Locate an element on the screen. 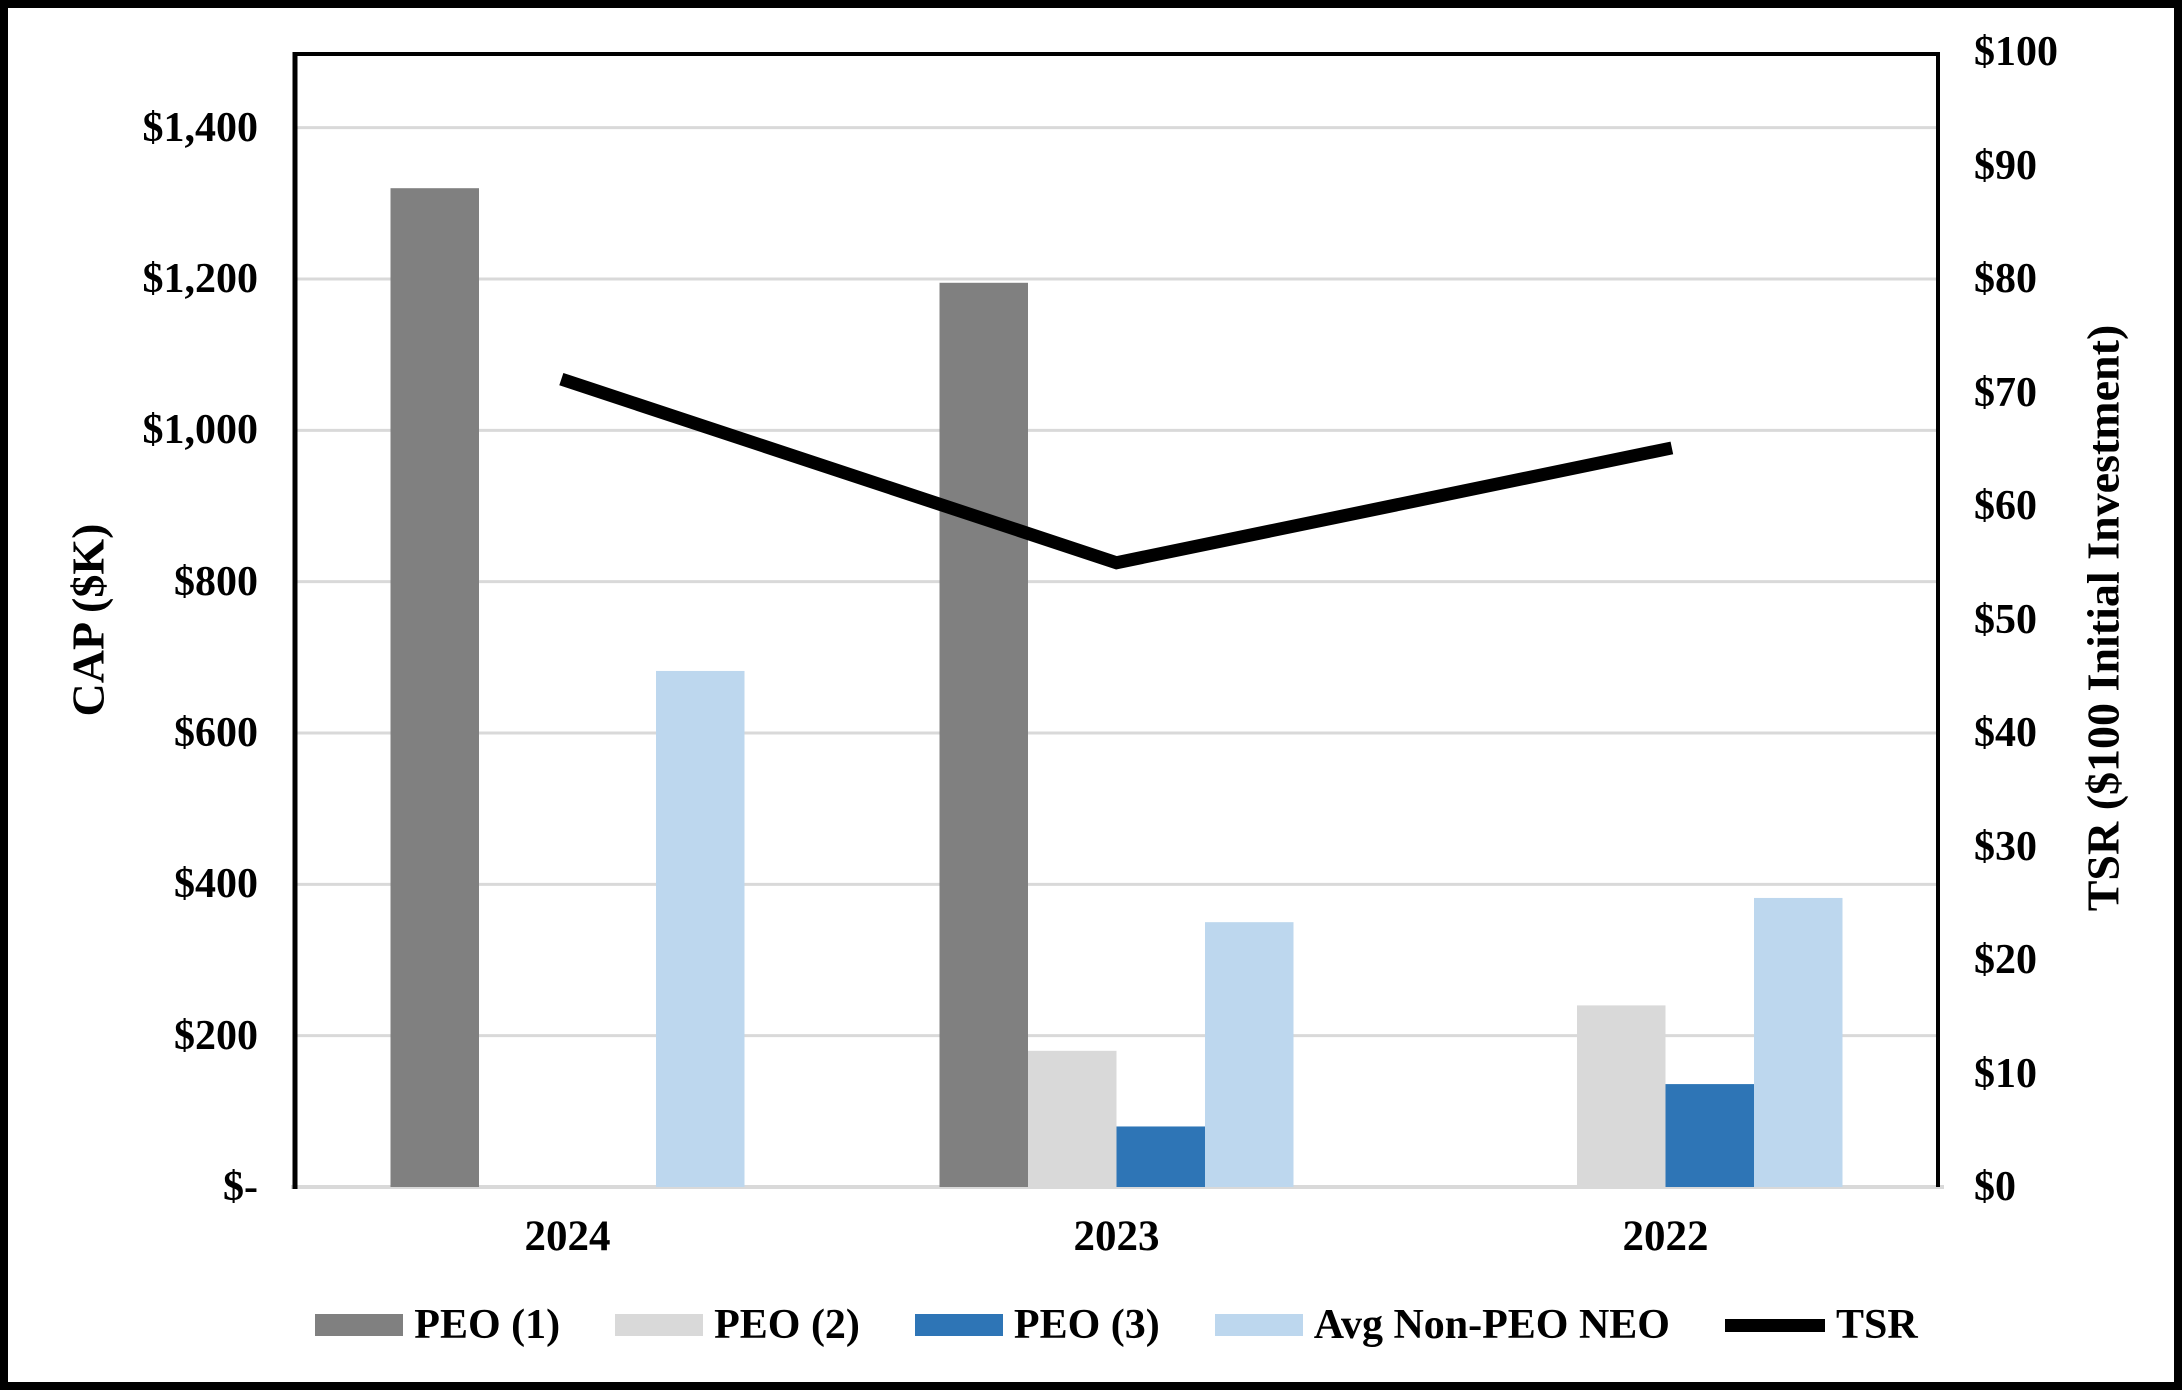  legend-label: PEO (1) is located at coordinates (487, 1325).